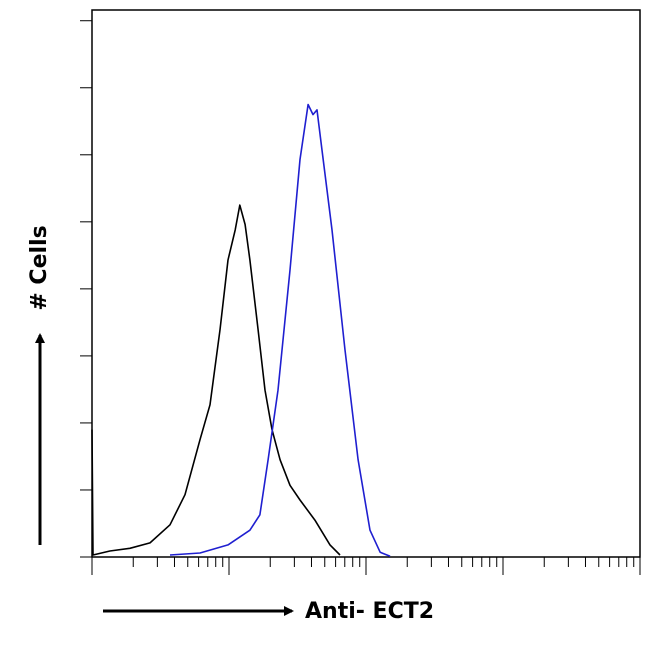  What do you see at coordinates (39, 267) in the screenshot?
I see `y-axis-title: # Cells` at bounding box center [39, 267].